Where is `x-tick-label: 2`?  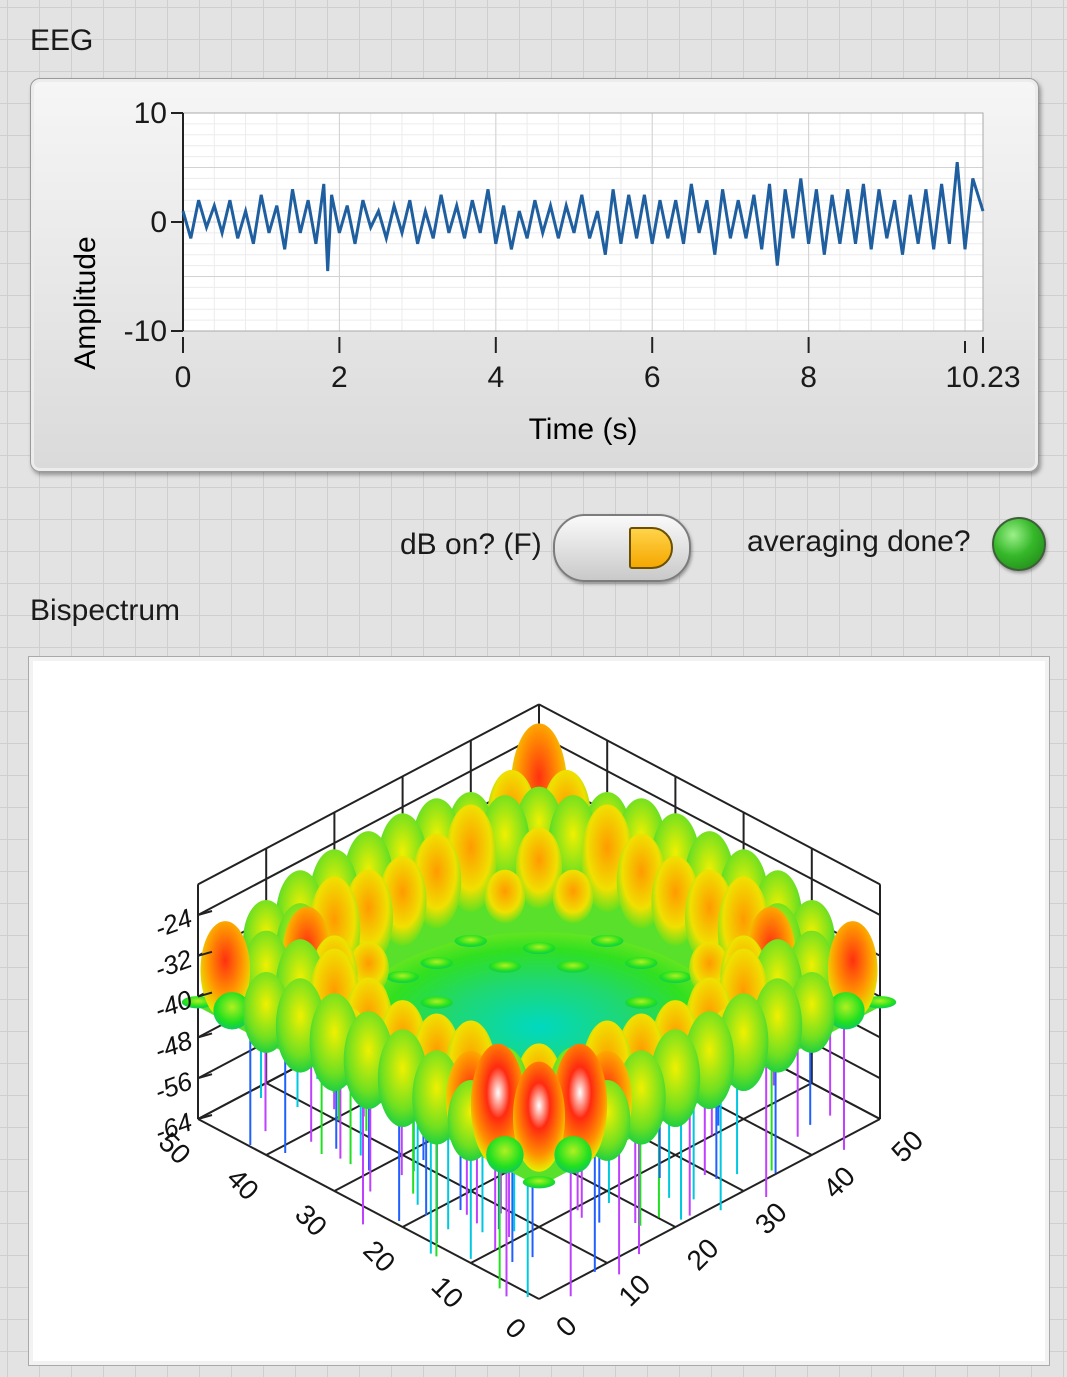
x-tick-label: 2 is located at coordinates (339, 377).